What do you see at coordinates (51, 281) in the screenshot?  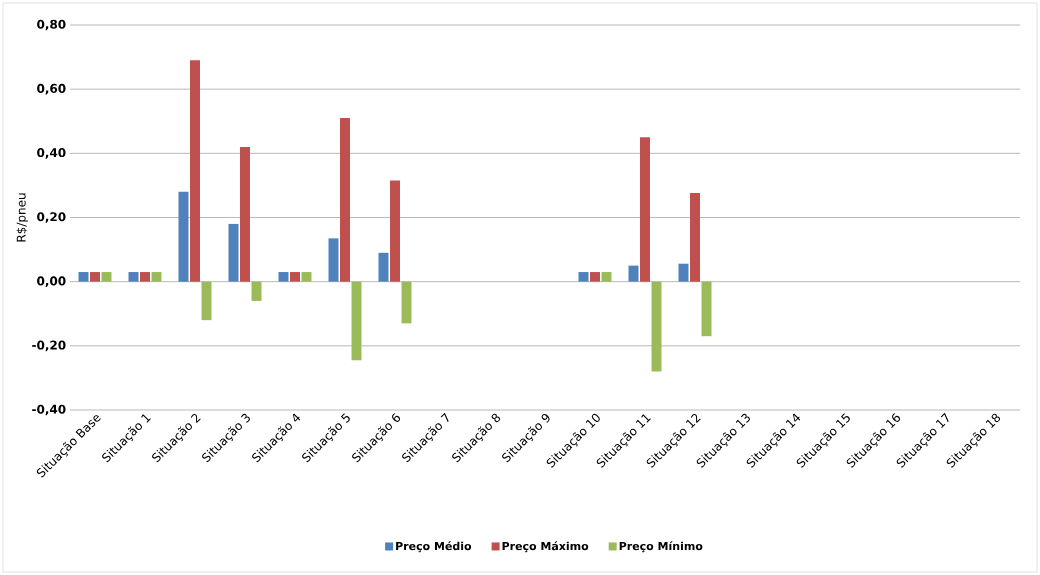 I see `y-tick-label: 0,00` at bounding box center [51, 281].